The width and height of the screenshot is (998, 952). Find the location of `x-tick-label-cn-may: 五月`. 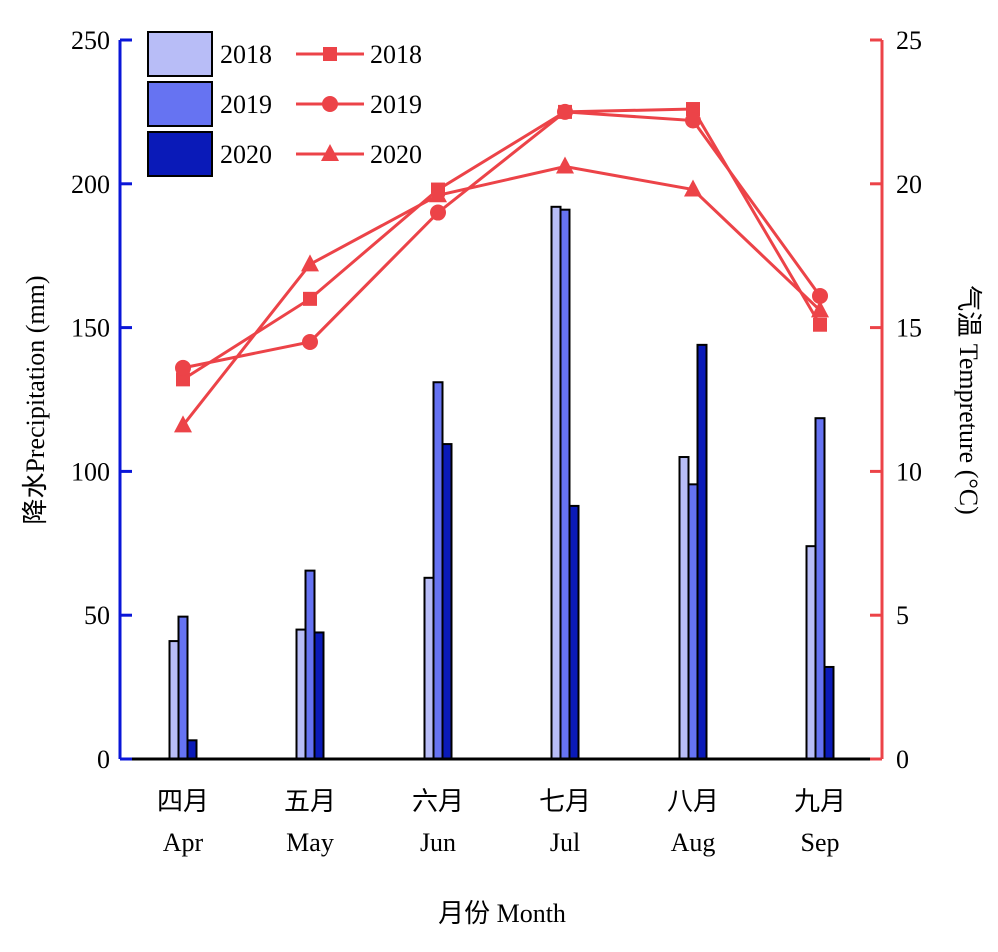

x-tick-label-cn-may: 五月 is located at coordinates (310, 801).